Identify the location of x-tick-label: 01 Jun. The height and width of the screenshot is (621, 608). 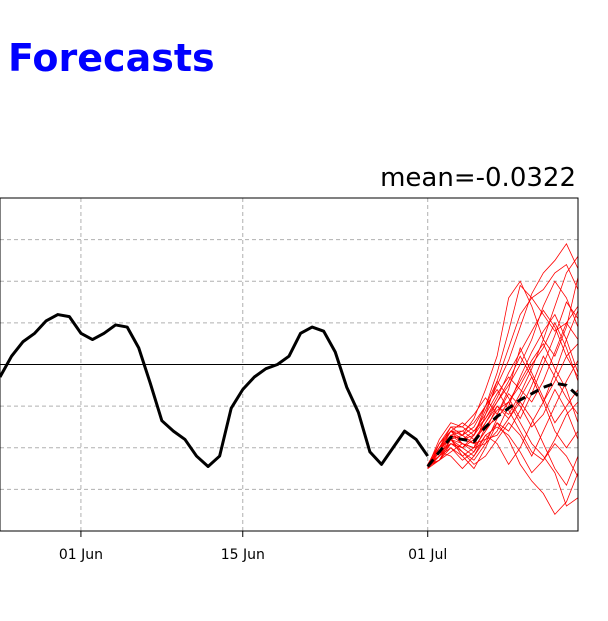
(81, 555).